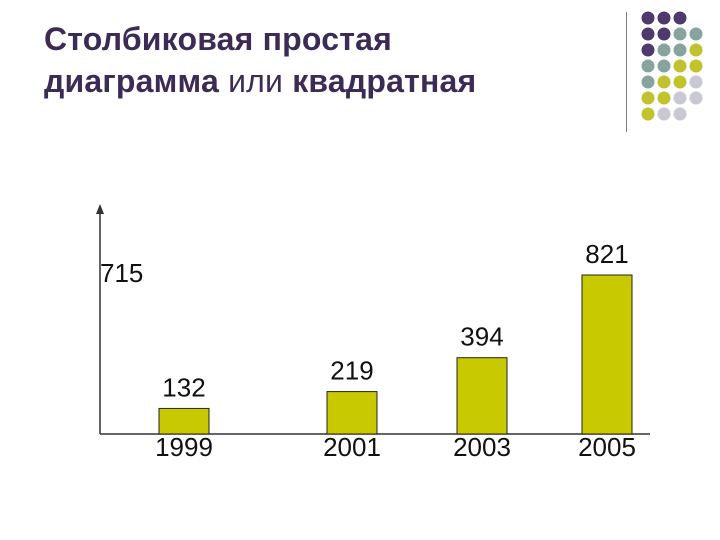 The width and height of the screenshot is (720, 540). I want to click on y-axis-arrow, so click(100, 209).